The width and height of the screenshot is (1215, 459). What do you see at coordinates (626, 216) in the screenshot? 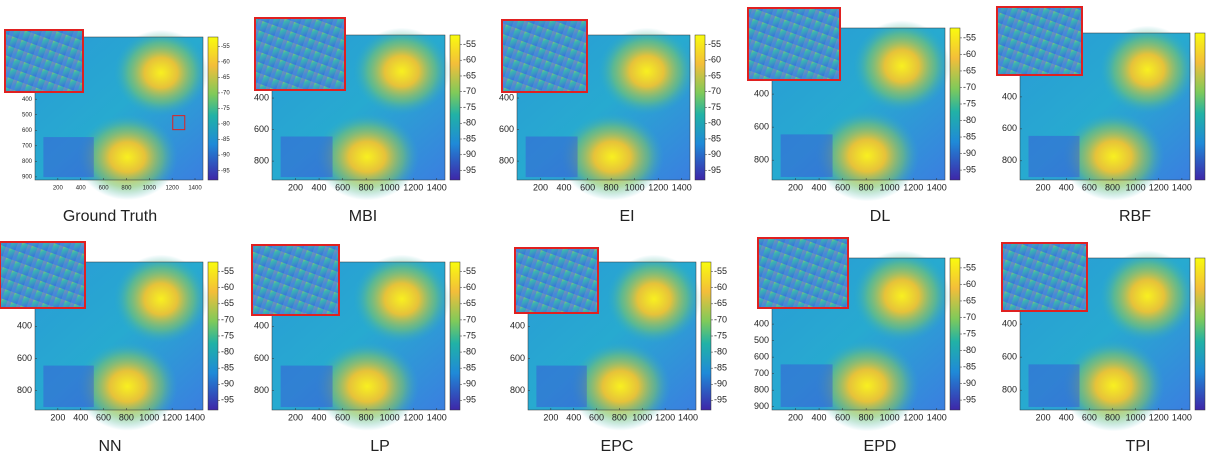
I see `panel-label: EI` at bounding box center [626, 216].